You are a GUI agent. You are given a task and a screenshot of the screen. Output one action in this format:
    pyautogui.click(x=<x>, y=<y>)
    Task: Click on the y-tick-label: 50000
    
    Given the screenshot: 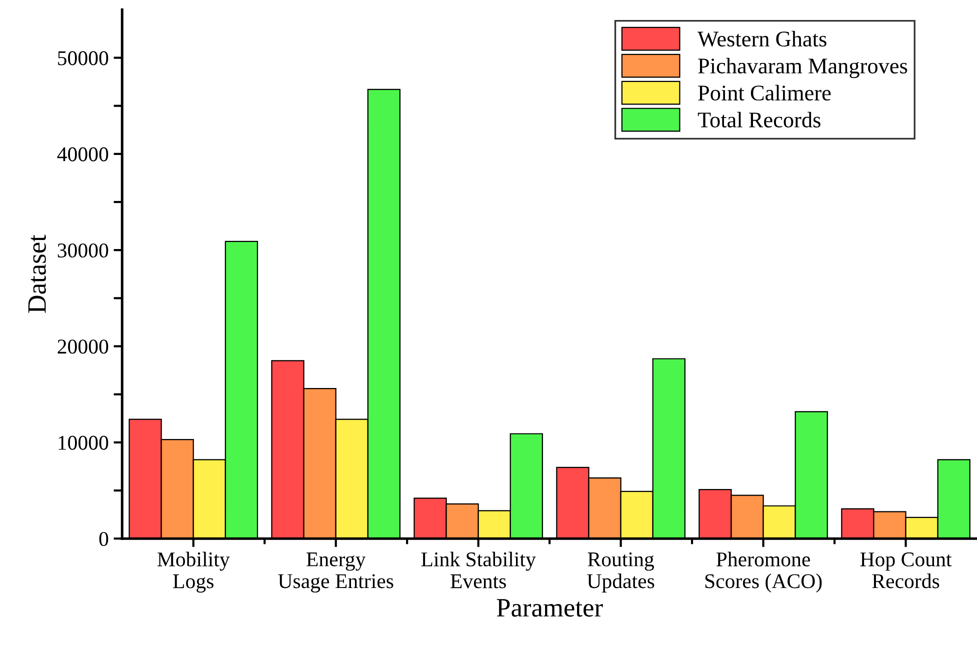 What is the action you would take?
    pyautogui.click(x=83, y=58)
    